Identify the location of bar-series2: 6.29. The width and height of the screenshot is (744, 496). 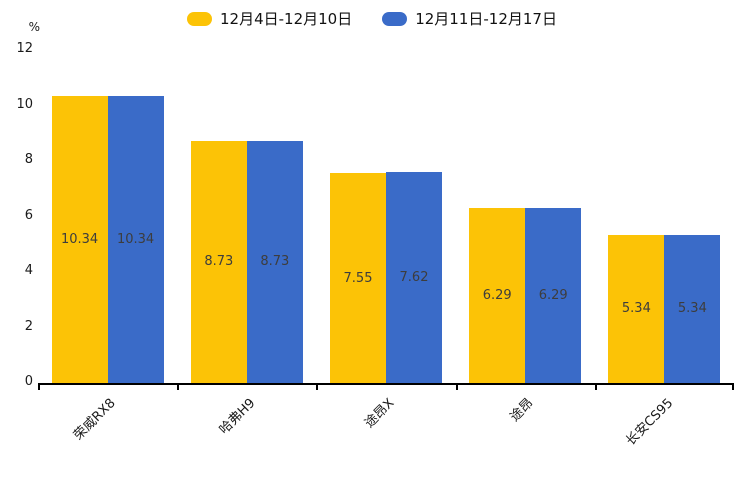
(553, 295).